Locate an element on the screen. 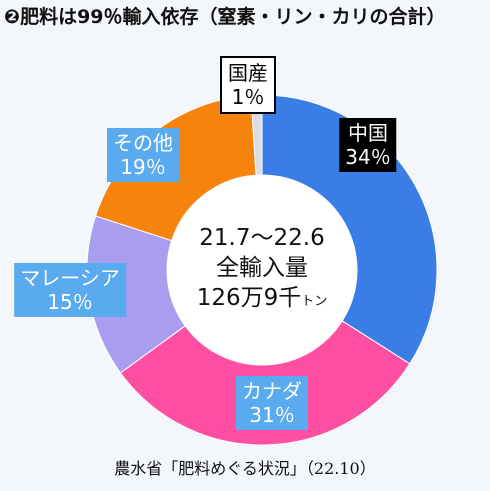 This screenshot has width=490, height=491. slice-label: 国産 1％ is located at coordinates (248, 85).